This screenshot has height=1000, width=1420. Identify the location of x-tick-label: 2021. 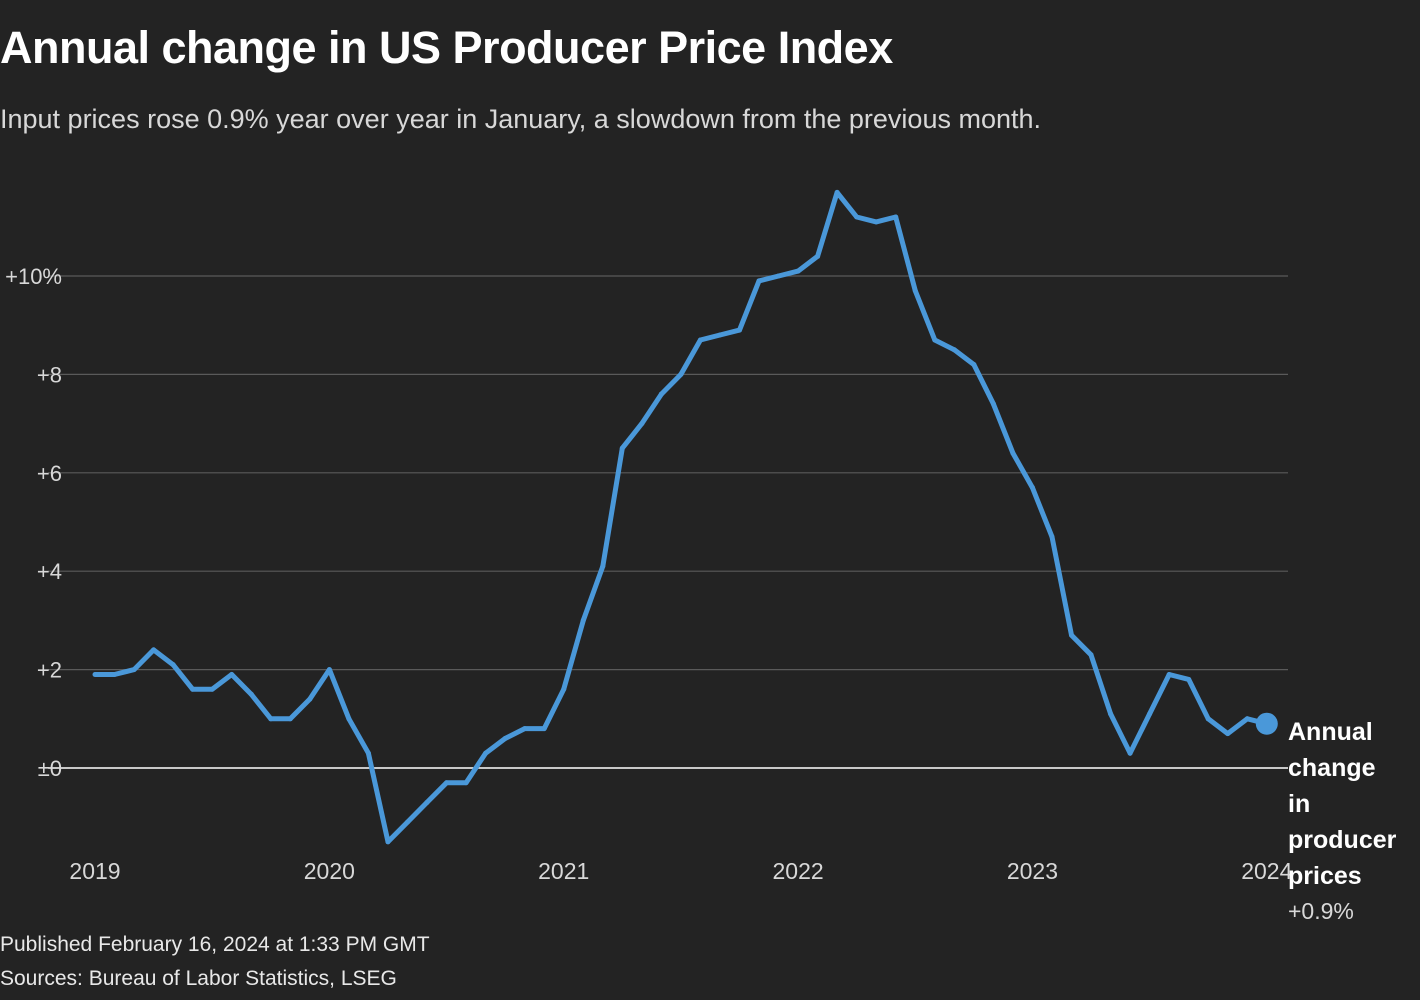
(563, 871).